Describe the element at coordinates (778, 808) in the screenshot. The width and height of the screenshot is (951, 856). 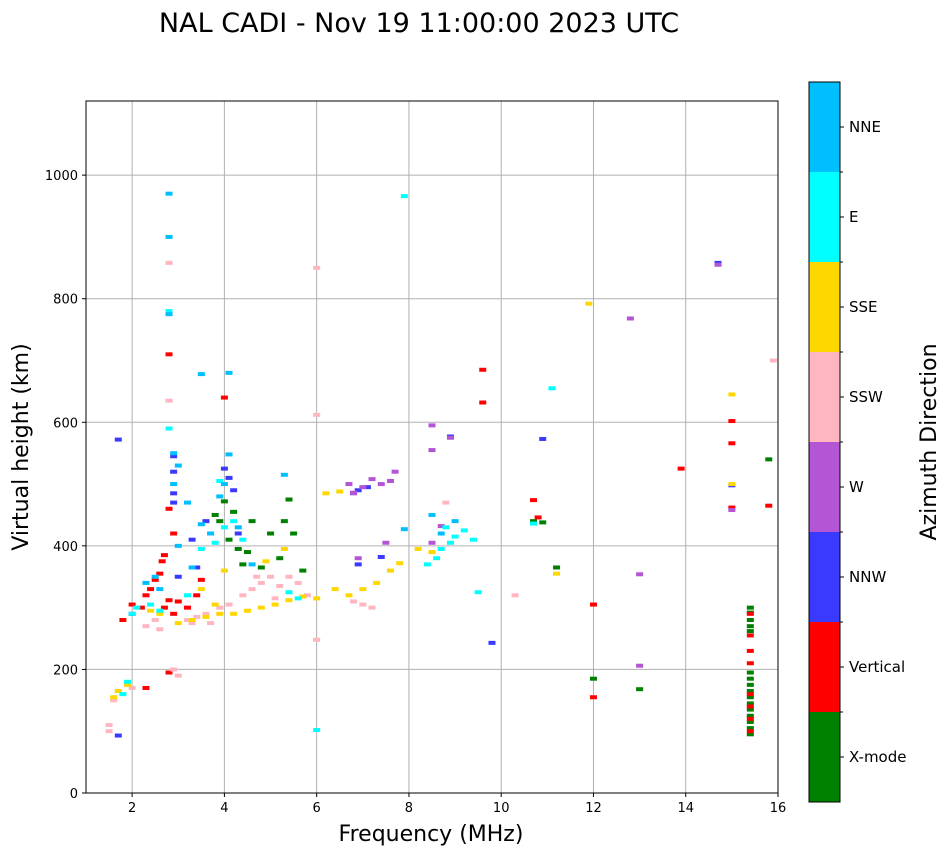
I see `x-tick-label: 16` at that location.